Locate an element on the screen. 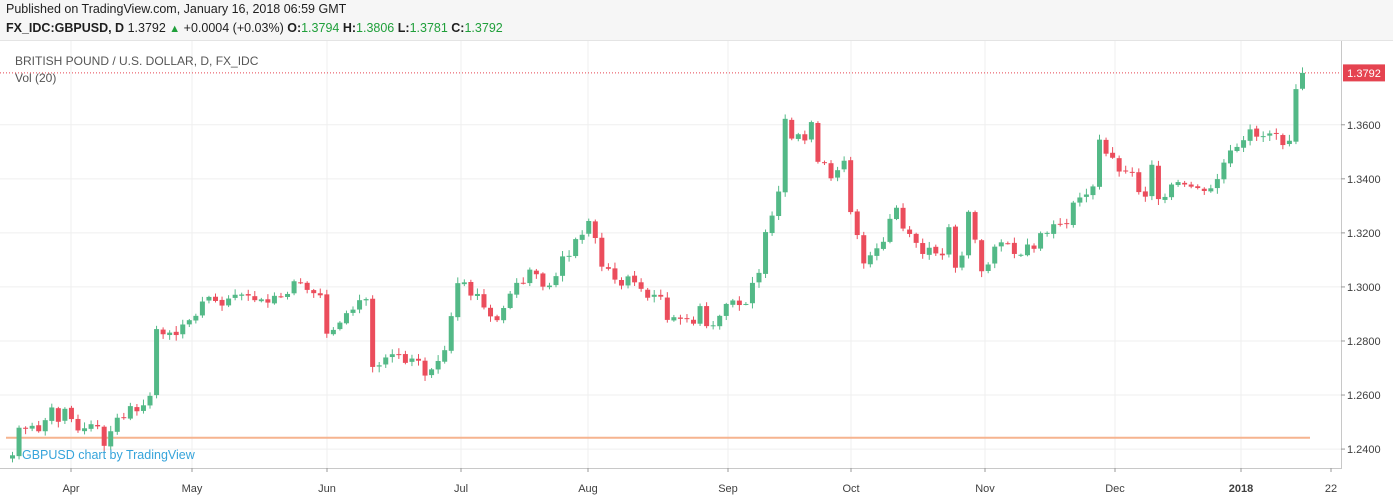 The height and width of the screenshot is (502, 1393). watermark-link: GBPUSD chart by TradingView is located at coordinates (109, 455).